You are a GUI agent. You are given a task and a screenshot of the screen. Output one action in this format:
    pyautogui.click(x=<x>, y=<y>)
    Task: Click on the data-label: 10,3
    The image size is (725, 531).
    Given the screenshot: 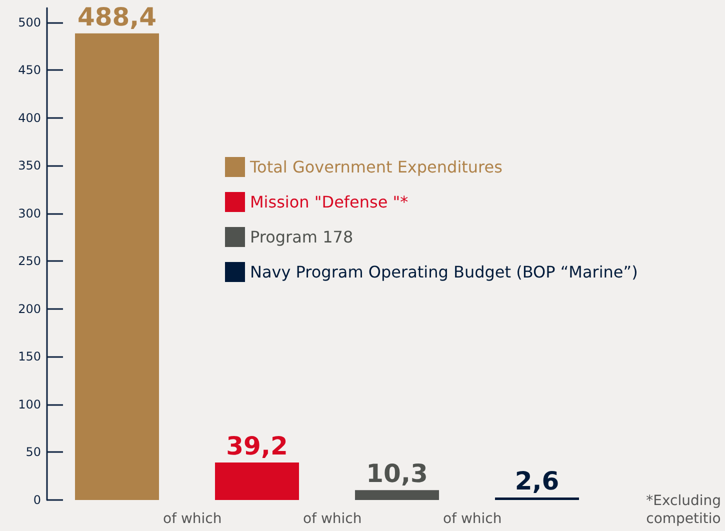 What is the action you would take?
    pyautogui.click(x=397, y=473)
    